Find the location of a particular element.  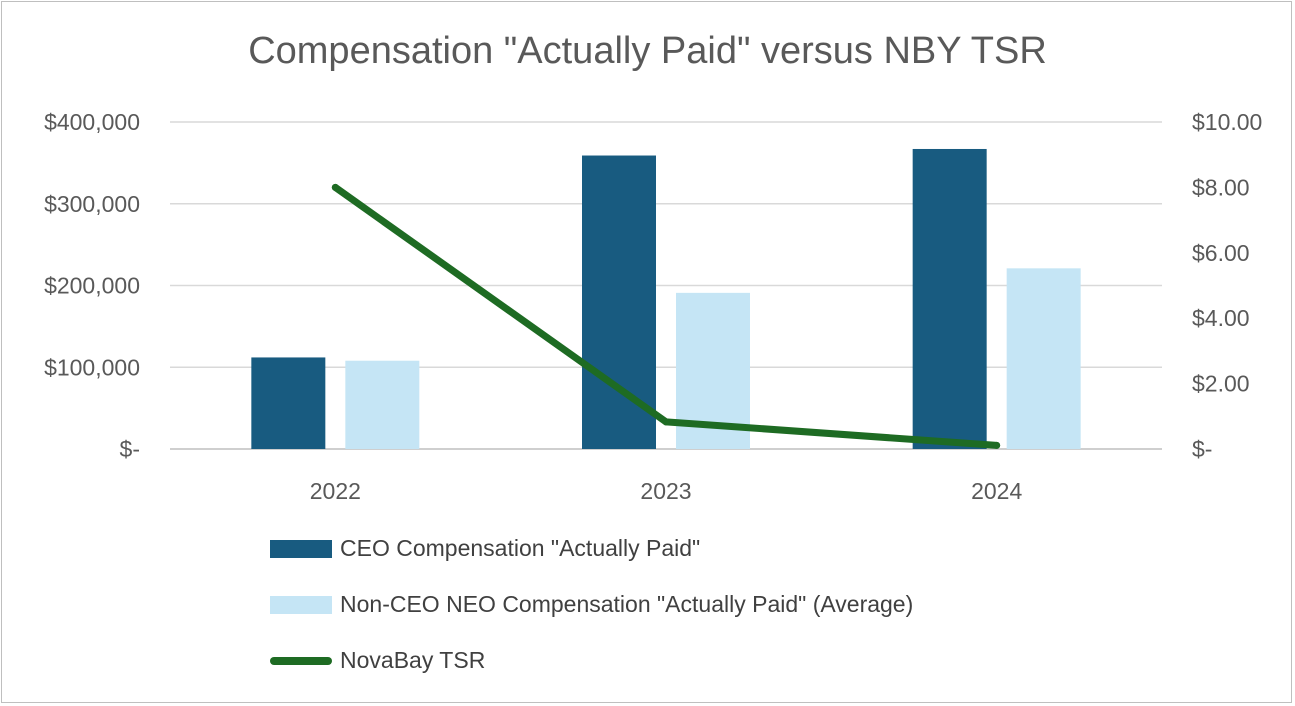

tsr-point-2022 is located at coordinates (335, 187).